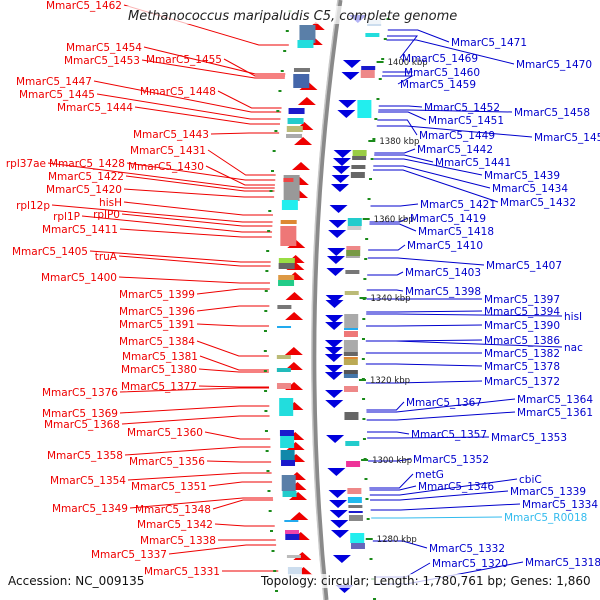 This screenshot has width=600, height=600. What do you see at coordinates (157, 312) in the screenshot?
I see `gene-label-left: MmarC5_1396` at bounding box center [157, 312].